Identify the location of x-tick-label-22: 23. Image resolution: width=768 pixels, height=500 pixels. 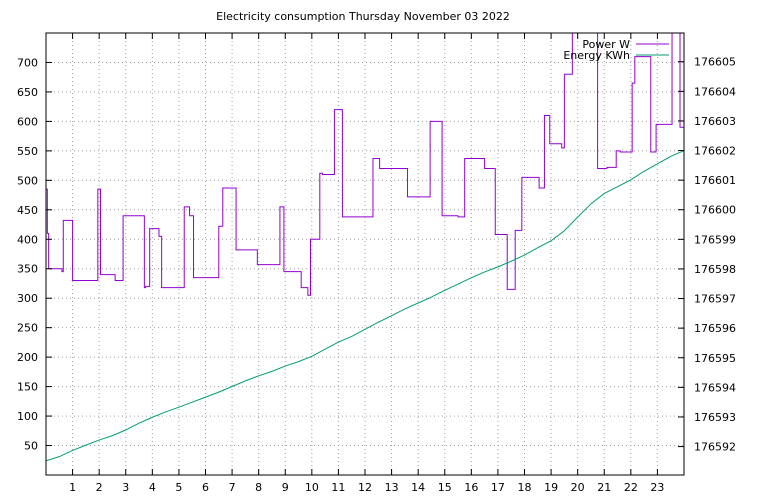
(657, 487).